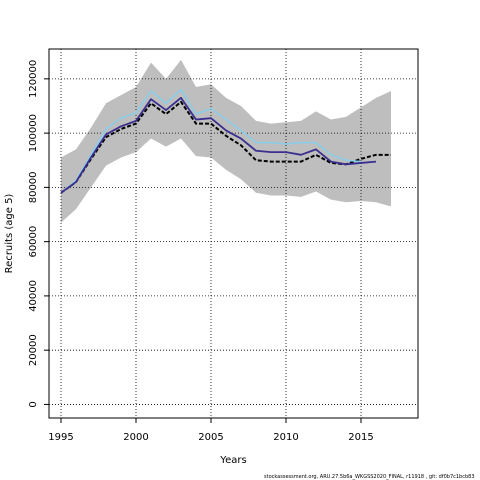 The height and width of the screenshot is (480, 480). Describe the element at coordinates (135, 437) in the screenshot. I see `x-tick-label: 2000` at that location.